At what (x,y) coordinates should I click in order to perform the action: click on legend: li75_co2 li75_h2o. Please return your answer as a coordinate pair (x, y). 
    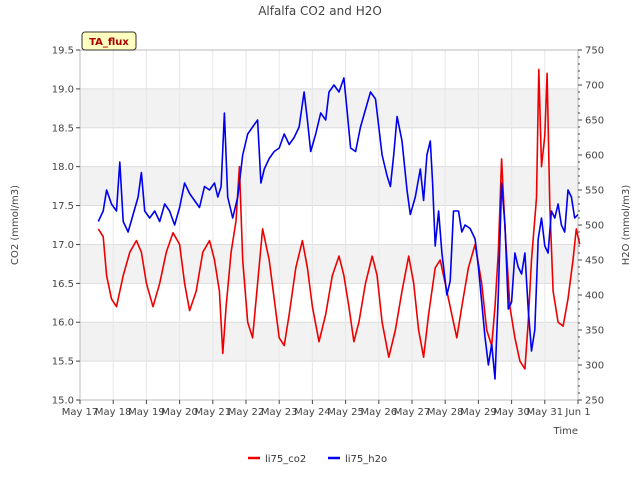
    Looking at the image, I should click on (317, 459).